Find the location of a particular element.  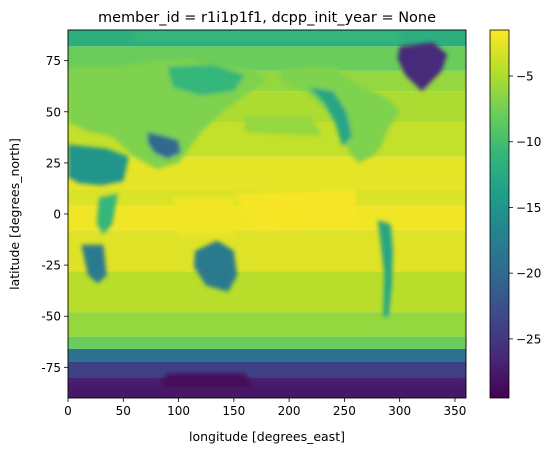

colorbar-tick-label: −15 is located at coordinates (528, 208).